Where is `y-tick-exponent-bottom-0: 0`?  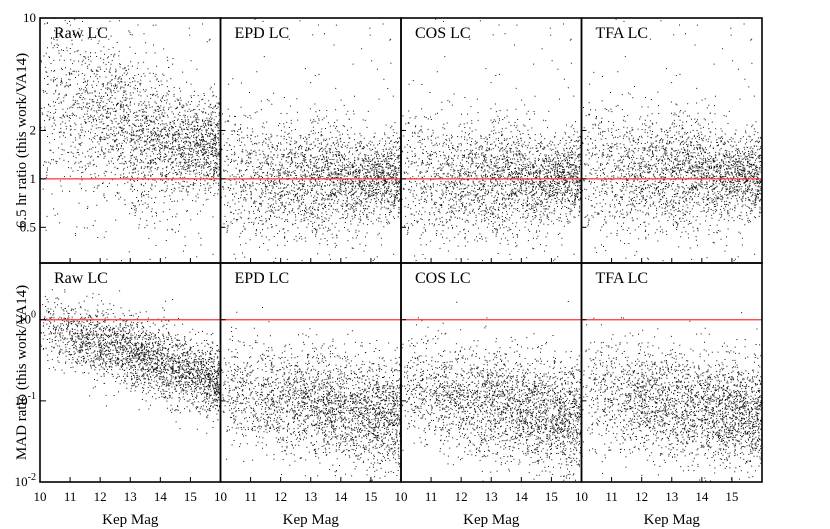
y-tick-exponent-bottom-0: 0 is located at coordinates (33, 315).